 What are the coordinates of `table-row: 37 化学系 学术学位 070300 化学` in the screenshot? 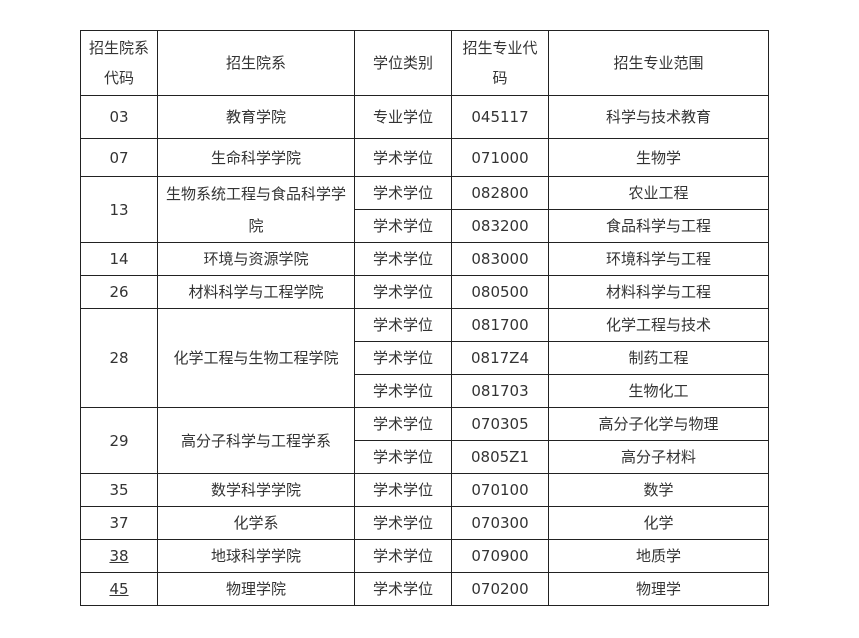 It's located at (424, 523).